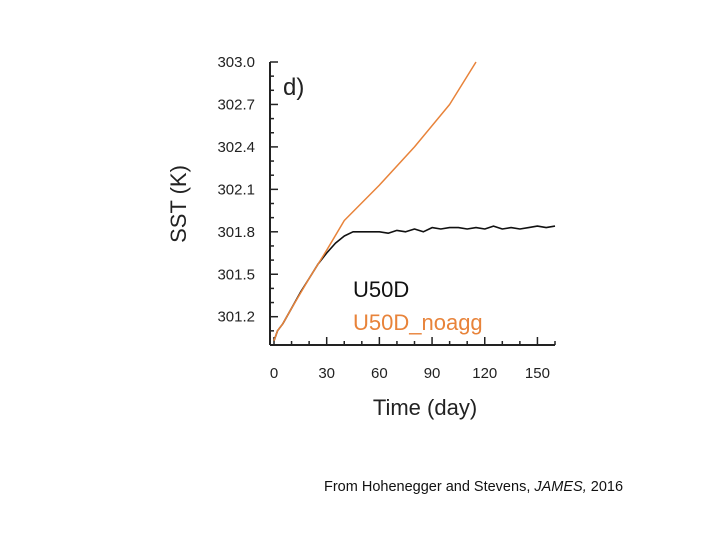  What do you see at coordinates (236, 189) in the screenshot?
I see `y-tick-label: 302.1` at bounding box center [236, 189].